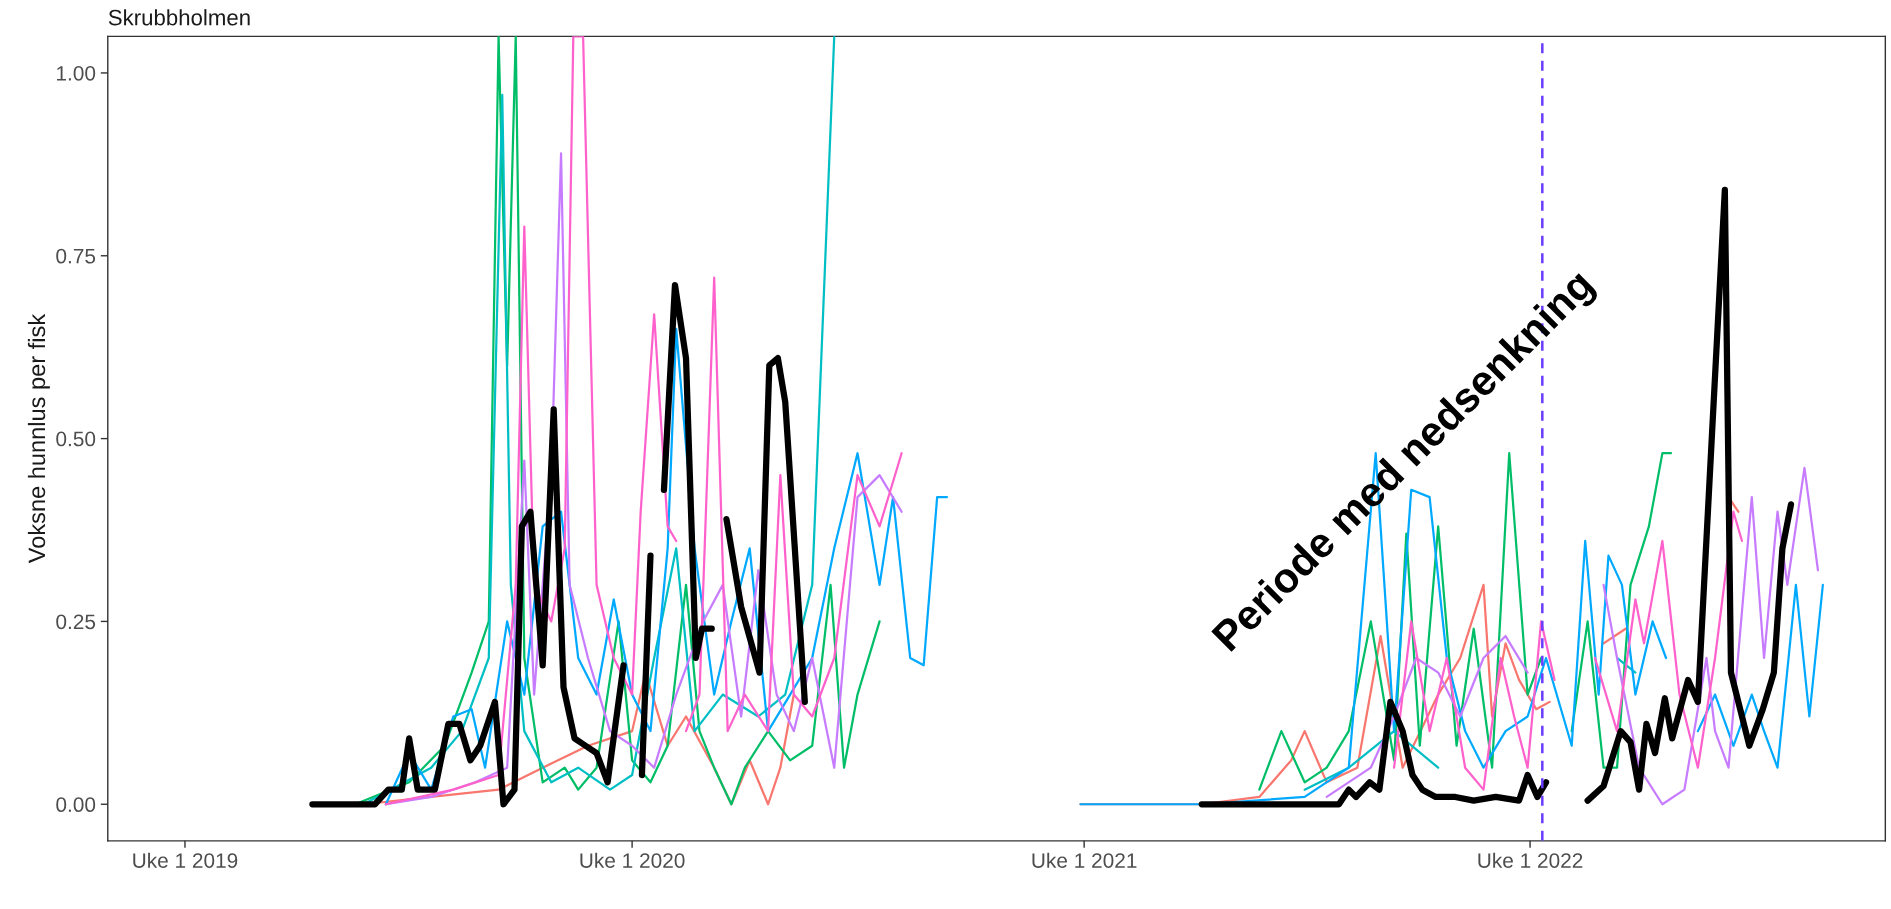 Image resolution: width=1891 pixels, height=909 pixels. What do you see at coordinates (632, 860) in the screenshot?
I see `x-tick-label: Uke 1 2020` at bounding box center [632, 860].